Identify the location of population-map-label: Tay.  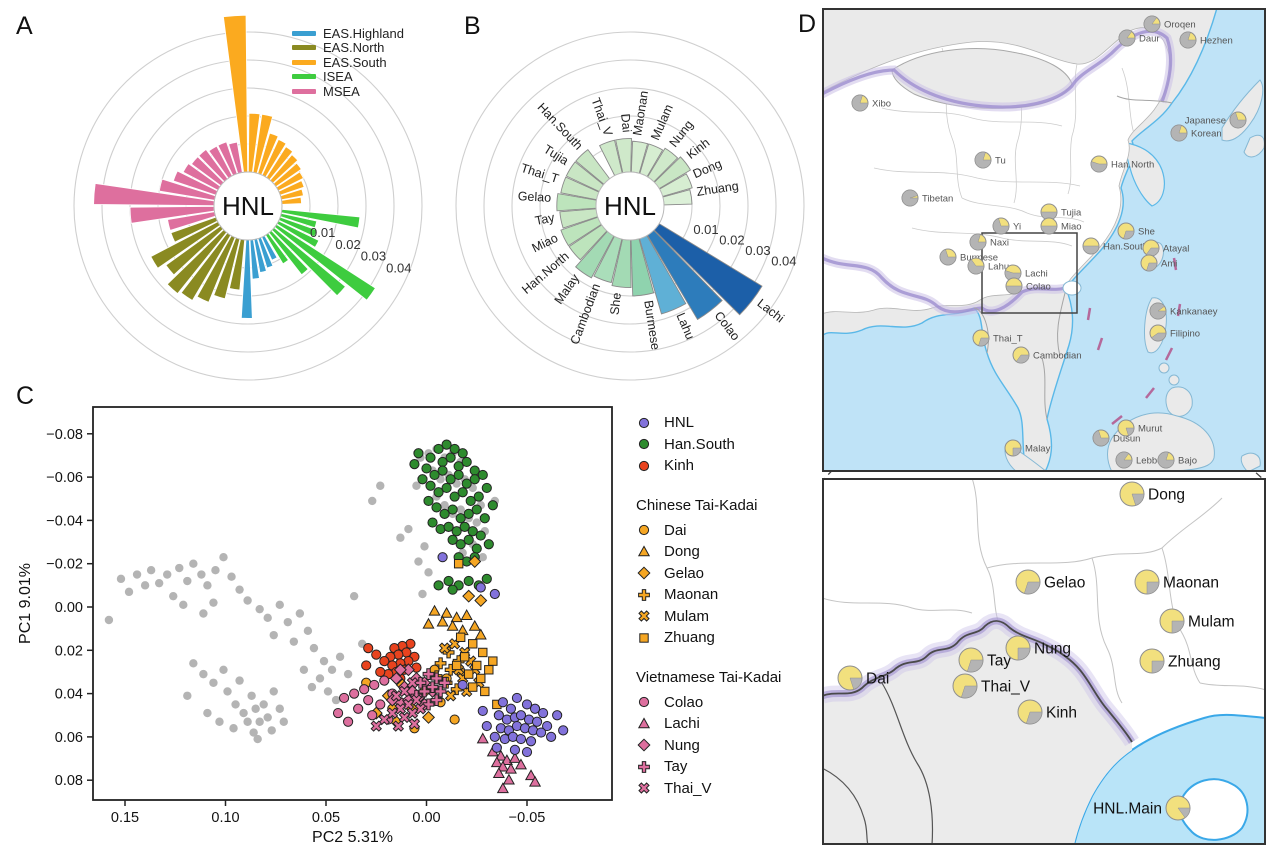
(999, 661).